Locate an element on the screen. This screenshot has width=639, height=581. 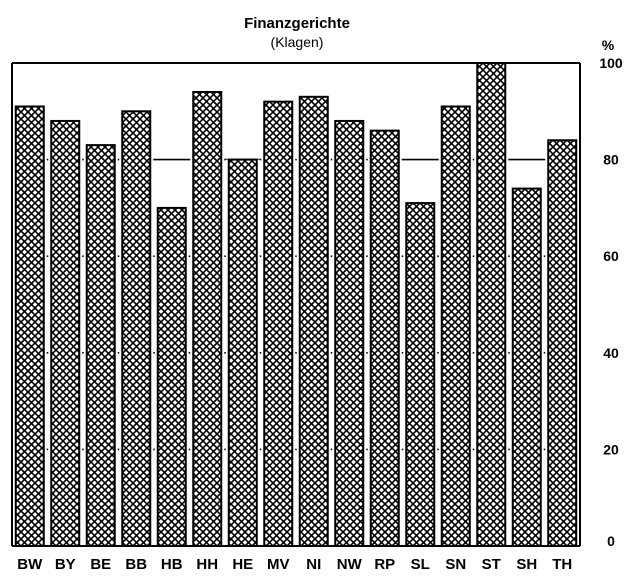
bar-NW is located at coordinates (349, 333).